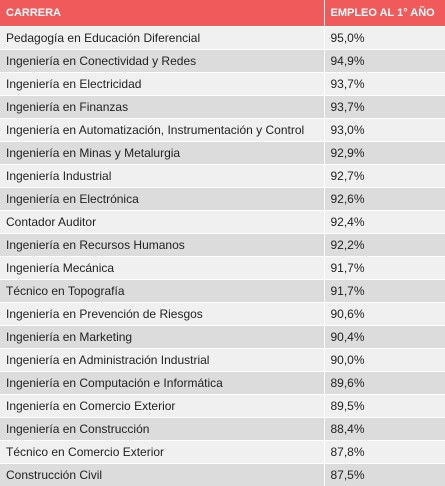 The width and height of the screenshot is (445, 486). Describe the element at coordinates (162, 267) in the screenshot. I see `career-cell: Ingeniería Mecánica` at that location.